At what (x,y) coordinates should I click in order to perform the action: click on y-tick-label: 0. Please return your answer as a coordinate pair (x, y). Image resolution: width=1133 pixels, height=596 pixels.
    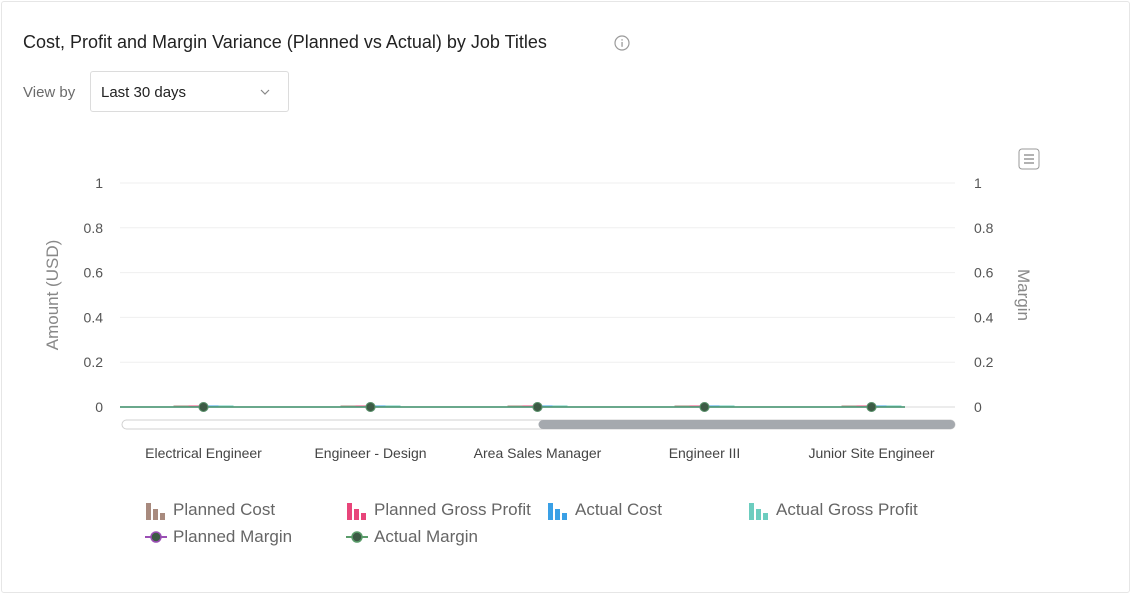
    Looking at the image, I should click on (99, 407).